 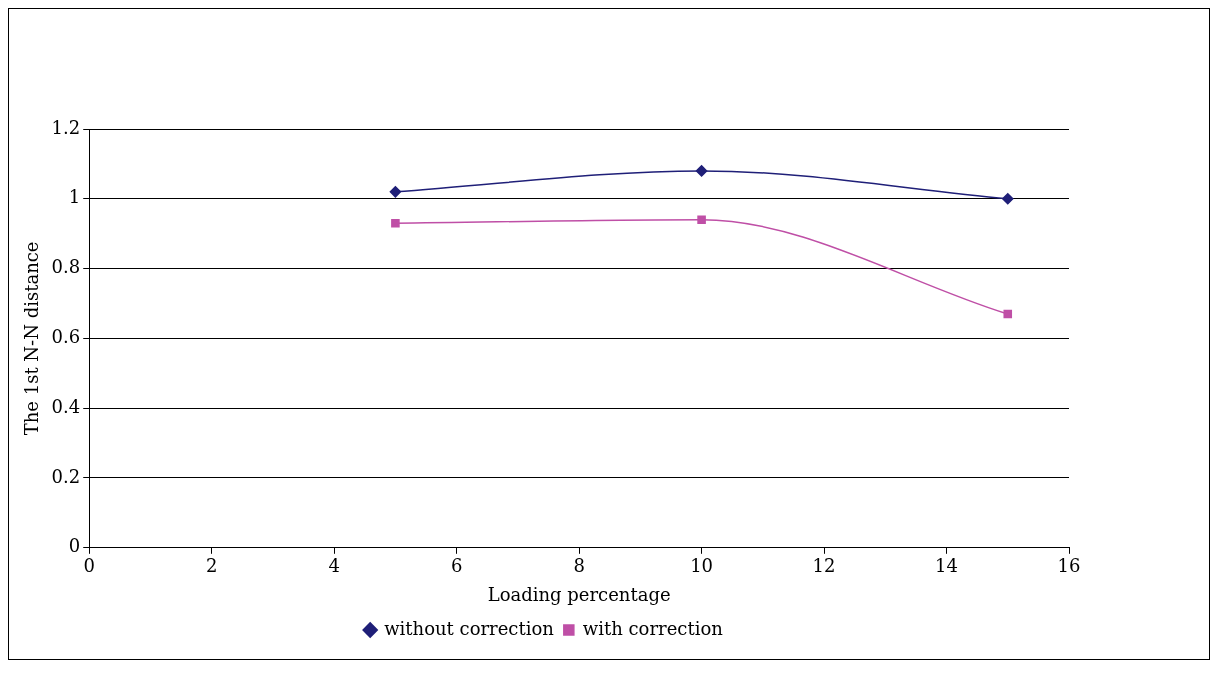 What do you see at coordinates (1069, 566) in the screenshot?
I see `x-tick-label: 16` at bounding box center [1069, 566].